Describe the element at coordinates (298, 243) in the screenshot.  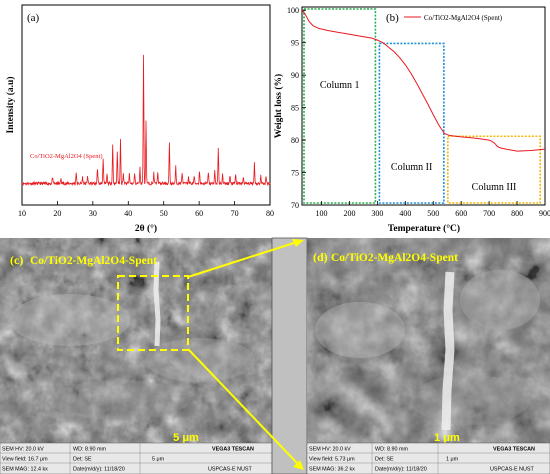
I see `zoom-arrowhead-top` at that location.